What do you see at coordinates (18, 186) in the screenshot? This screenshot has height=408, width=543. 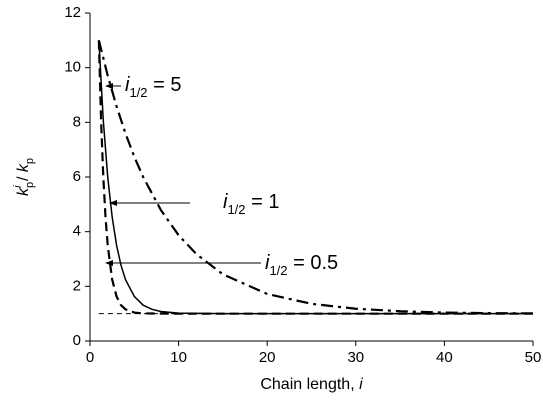 I see `y-label-sup: i` at bounding box center [18, 186].